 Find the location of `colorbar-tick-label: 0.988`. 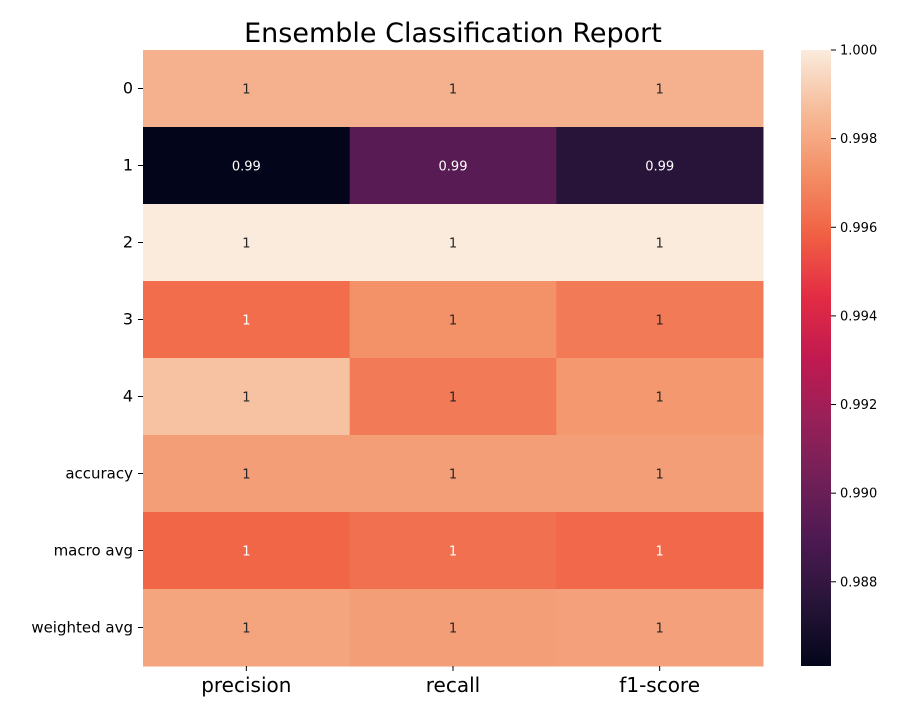

colorbar-tick-label: 0.988 is located at coordinates (858, 582).